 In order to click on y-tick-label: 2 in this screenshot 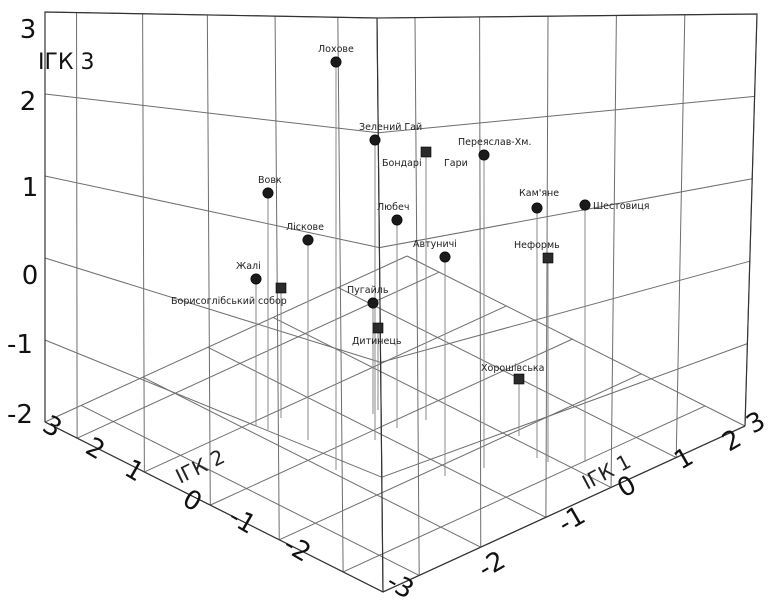, I will do `click(94, 449)`.